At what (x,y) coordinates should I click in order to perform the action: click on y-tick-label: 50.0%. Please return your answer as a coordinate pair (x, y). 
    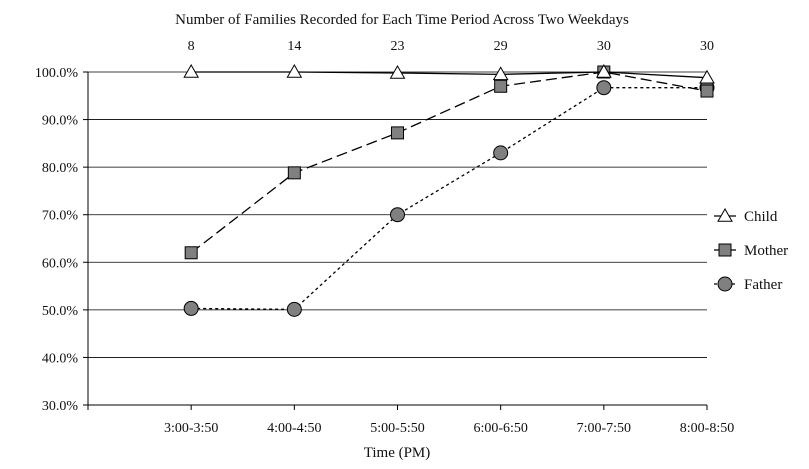
    Looking at the image, I should click on (60, 311).